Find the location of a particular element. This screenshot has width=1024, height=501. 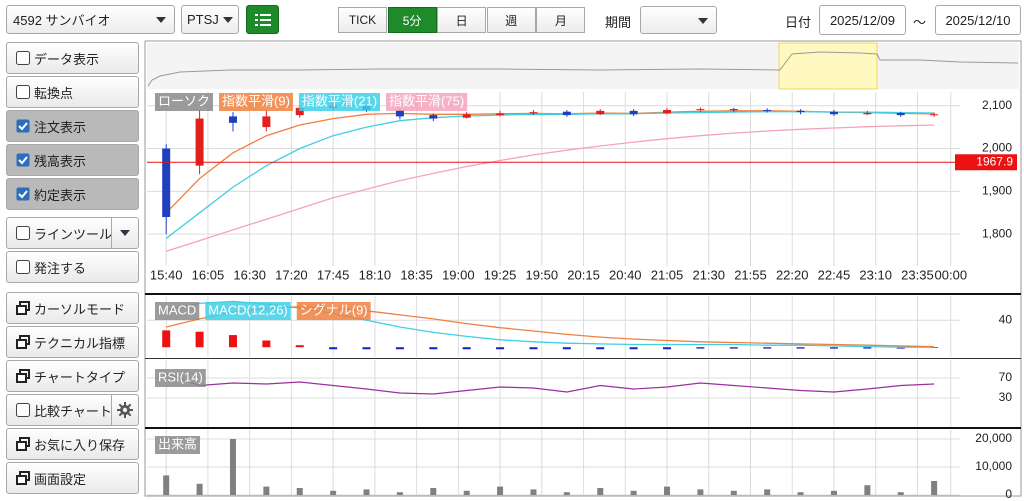

sidebar-button: 残高表示 is located at coordinates (72, 160).